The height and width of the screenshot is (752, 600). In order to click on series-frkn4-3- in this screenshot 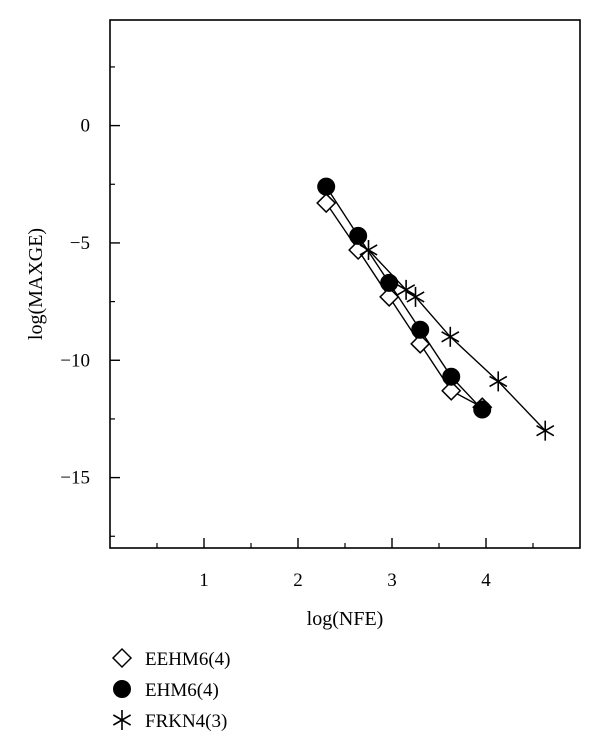, I will do `click(457, 340)`.